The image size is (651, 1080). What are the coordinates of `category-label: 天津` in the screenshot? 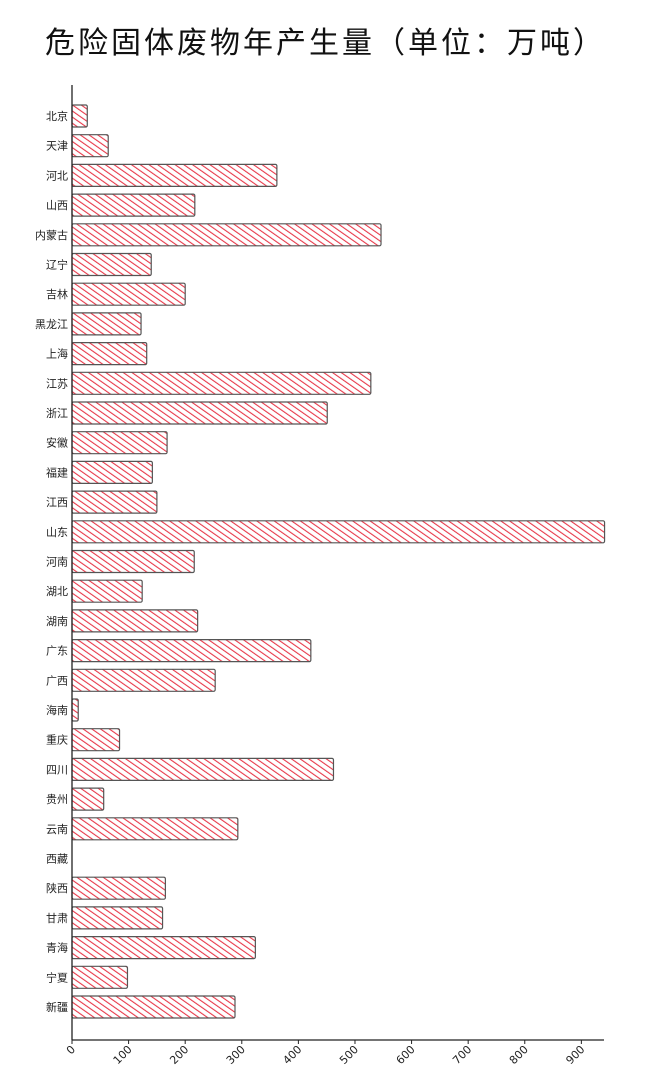 It's located at (57, 146).